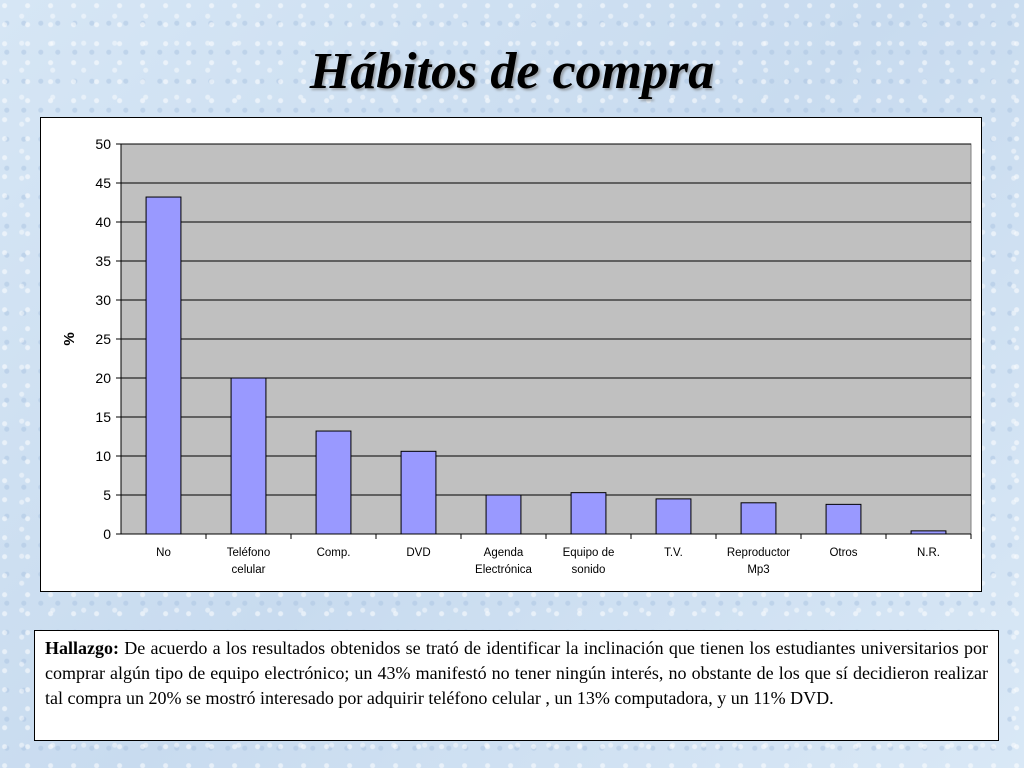  I want to click on y-tick-label: 25, so click(103, 339).